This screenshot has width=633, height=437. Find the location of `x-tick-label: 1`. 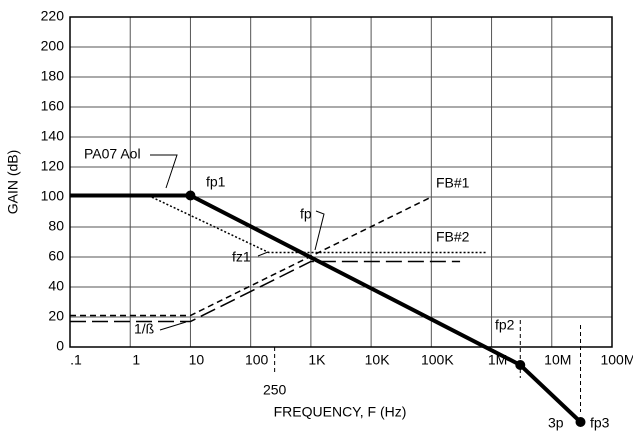

x-tick-label: 1 is located at coordinates (136, 360).